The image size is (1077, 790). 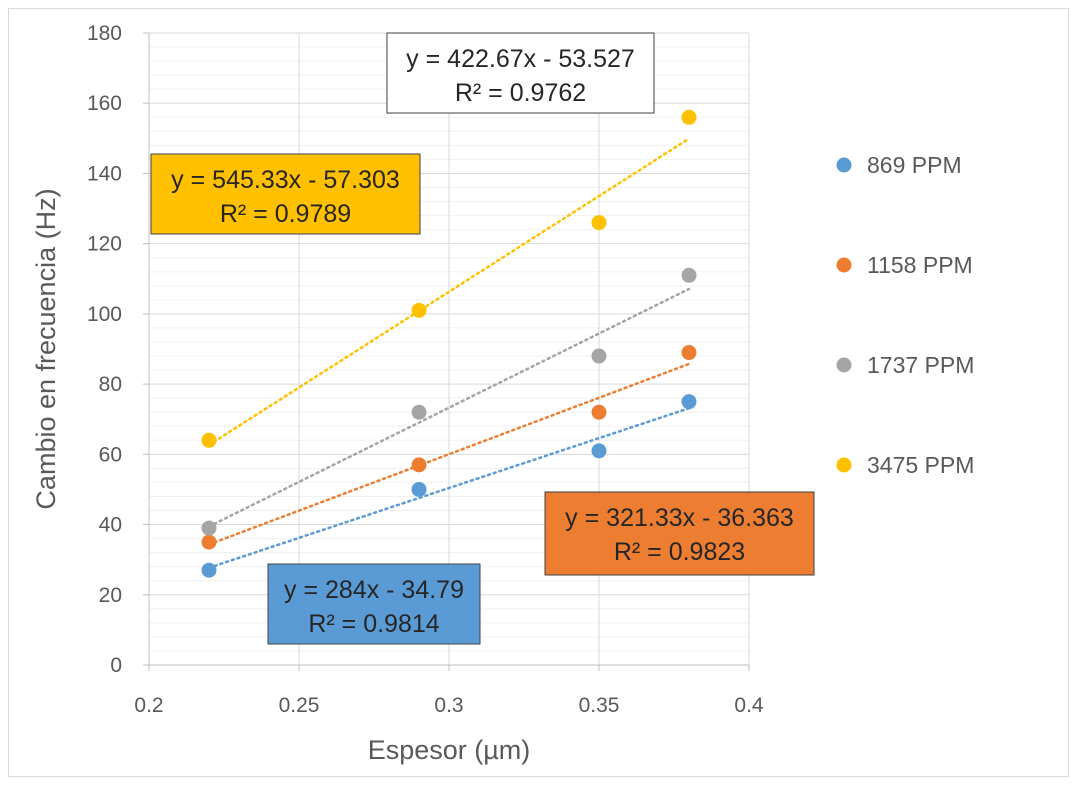 I want to click on trendline-r2: R² = 0.9789, so click(x=285, y=214).